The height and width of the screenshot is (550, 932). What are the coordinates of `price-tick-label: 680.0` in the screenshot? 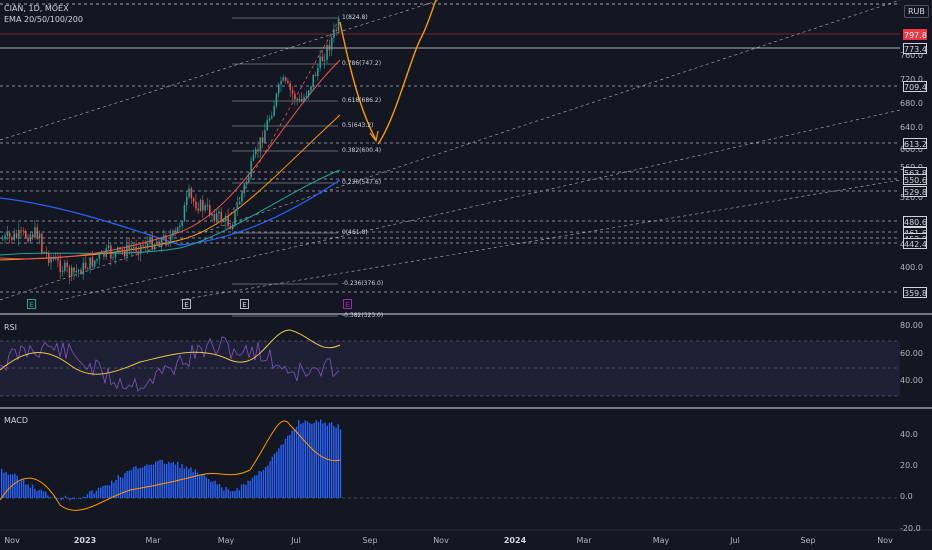 It's located at (911, 103).